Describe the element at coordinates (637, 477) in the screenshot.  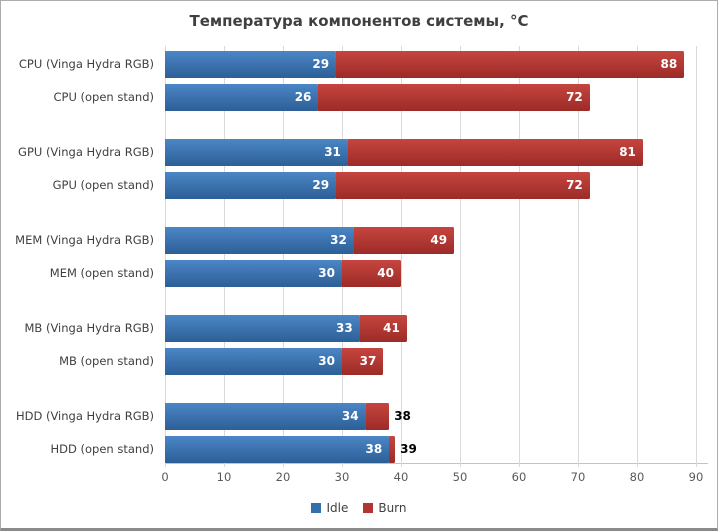
I see `x-tick-label: 80` at that location.